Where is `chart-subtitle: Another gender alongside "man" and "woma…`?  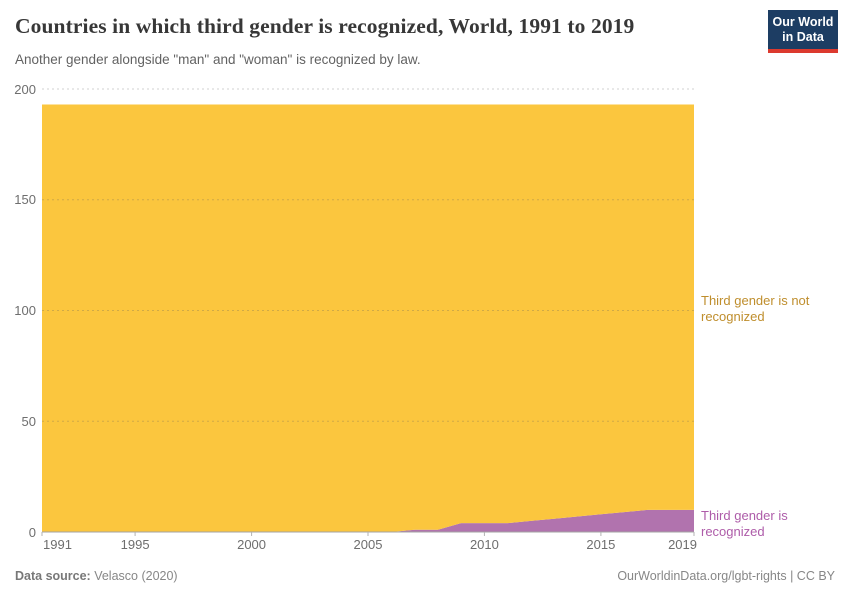 chart-subtitle: Another gender alongside "man" and "woma… is located at coordinates (218, 59).